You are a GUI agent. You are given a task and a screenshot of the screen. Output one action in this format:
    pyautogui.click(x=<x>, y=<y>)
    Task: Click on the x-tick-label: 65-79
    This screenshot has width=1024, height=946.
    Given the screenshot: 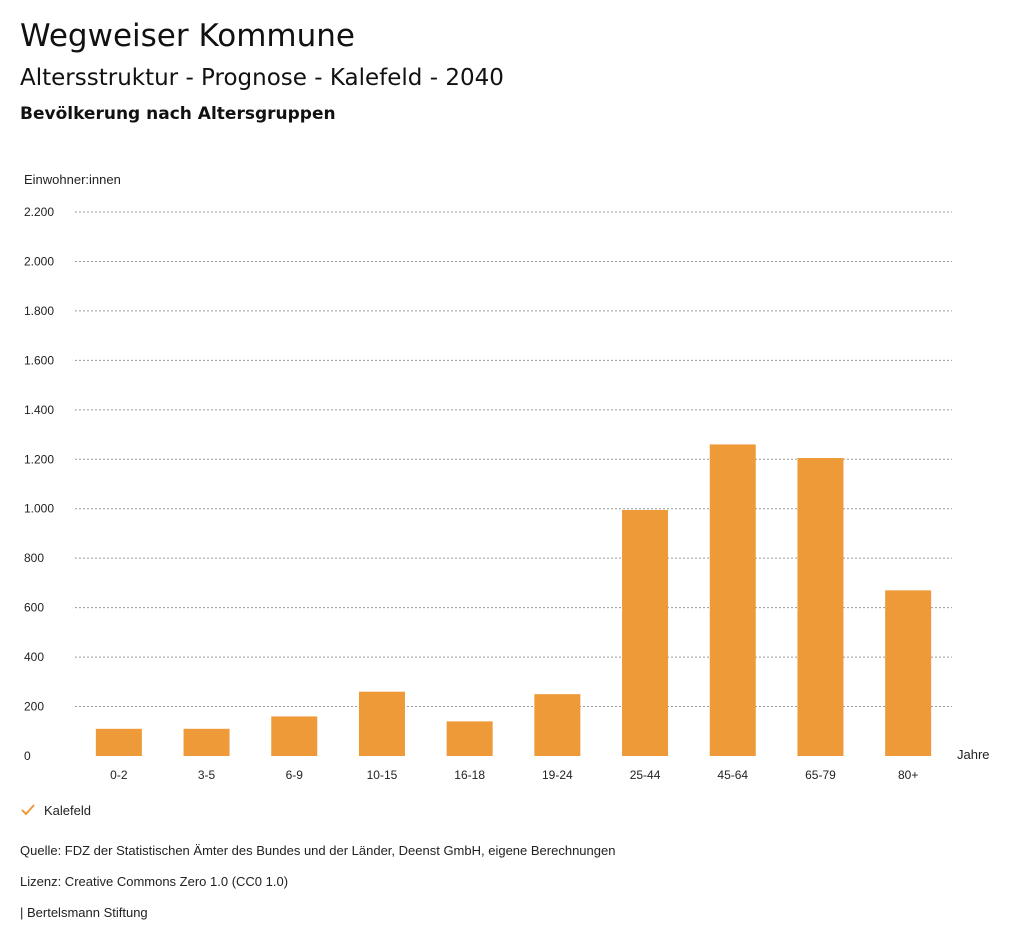 What is the action you would take?
    pyautogui.click(x=820, y=775)
    